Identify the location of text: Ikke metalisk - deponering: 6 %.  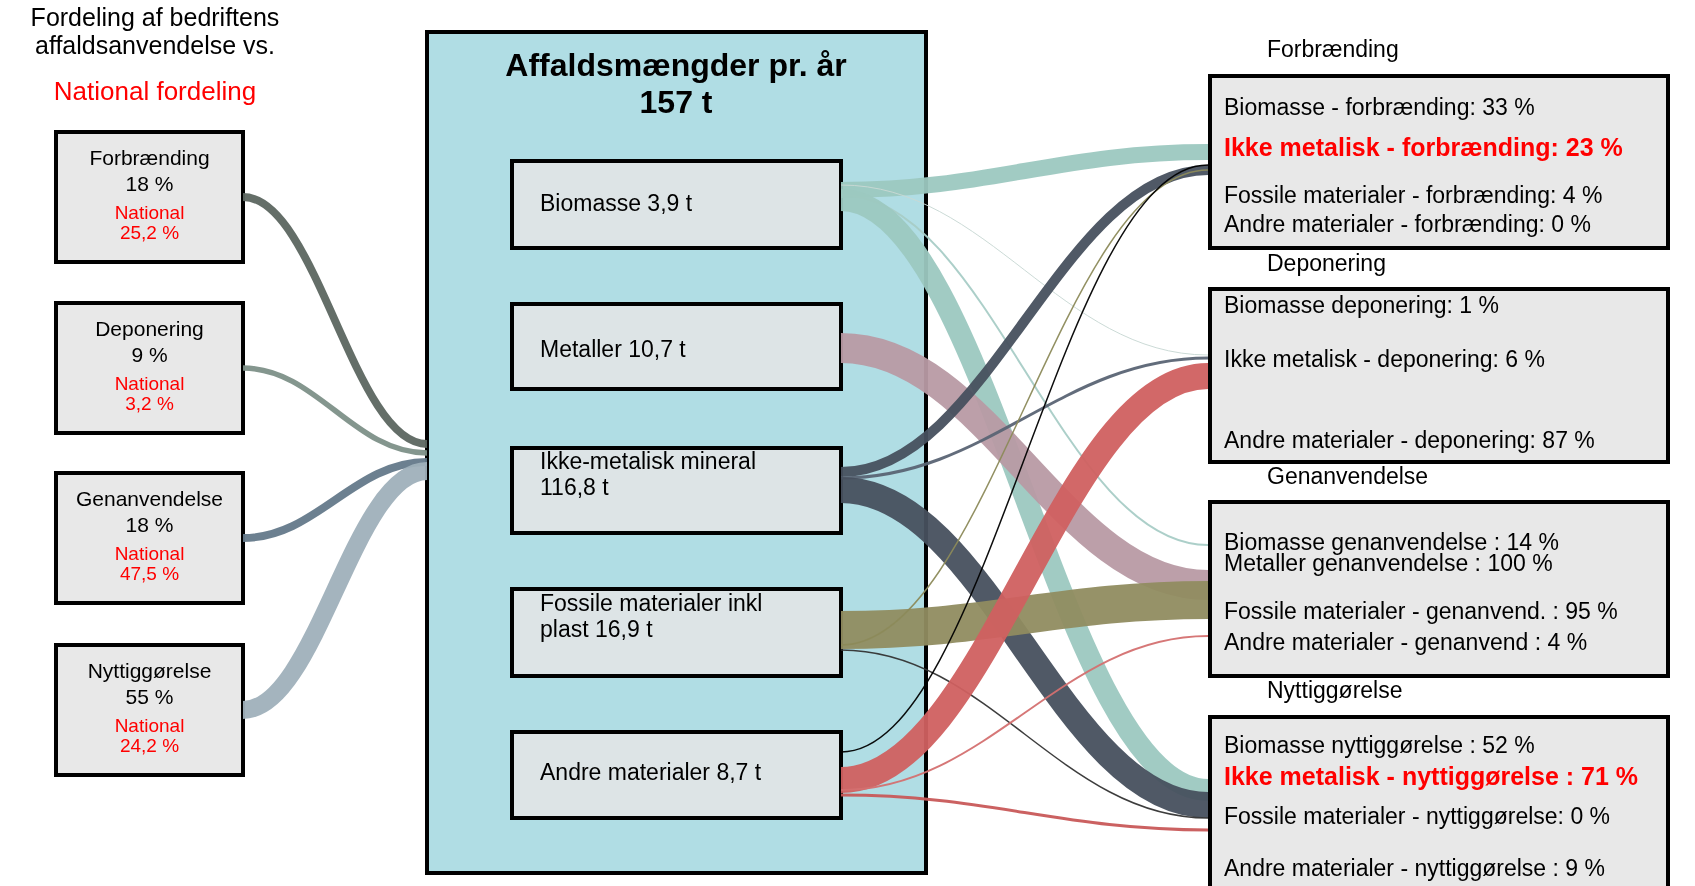
(1384, 359).